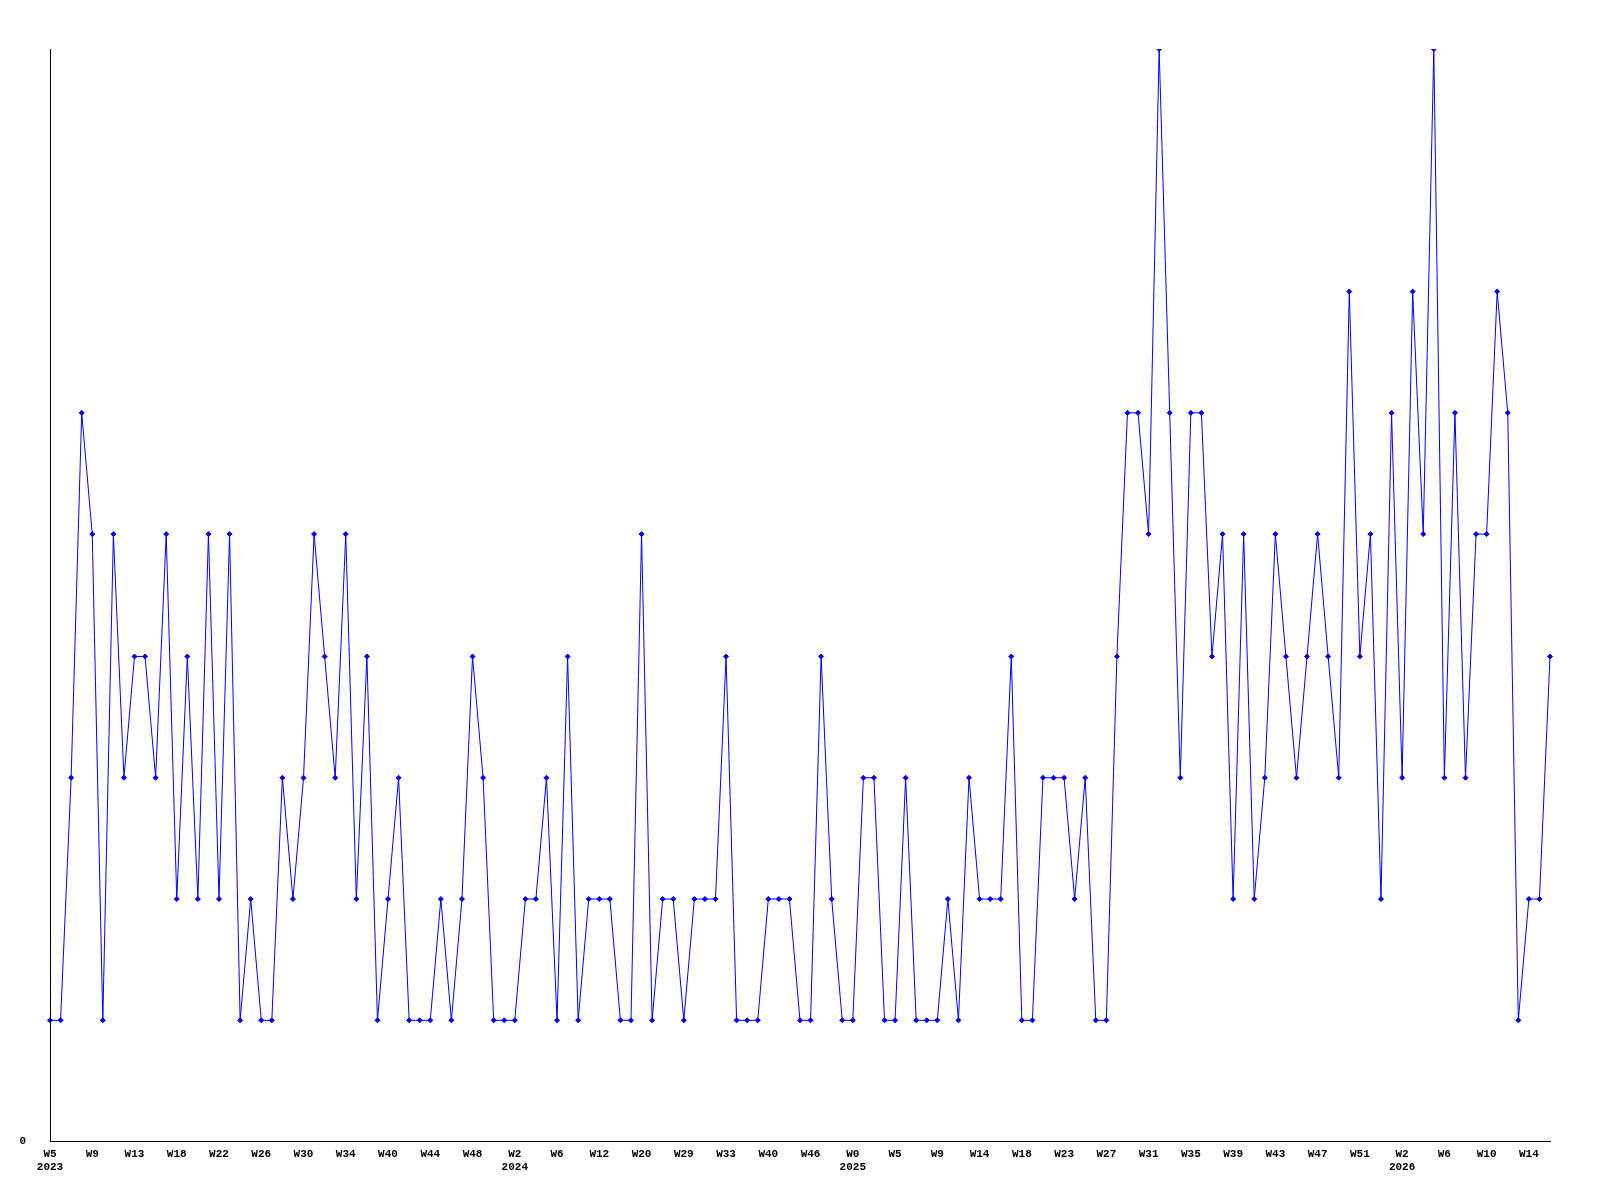 The width and height of the screenshot is (1600, 1200). I want to click on x-tick-label: W51, so click(1360, 1153).